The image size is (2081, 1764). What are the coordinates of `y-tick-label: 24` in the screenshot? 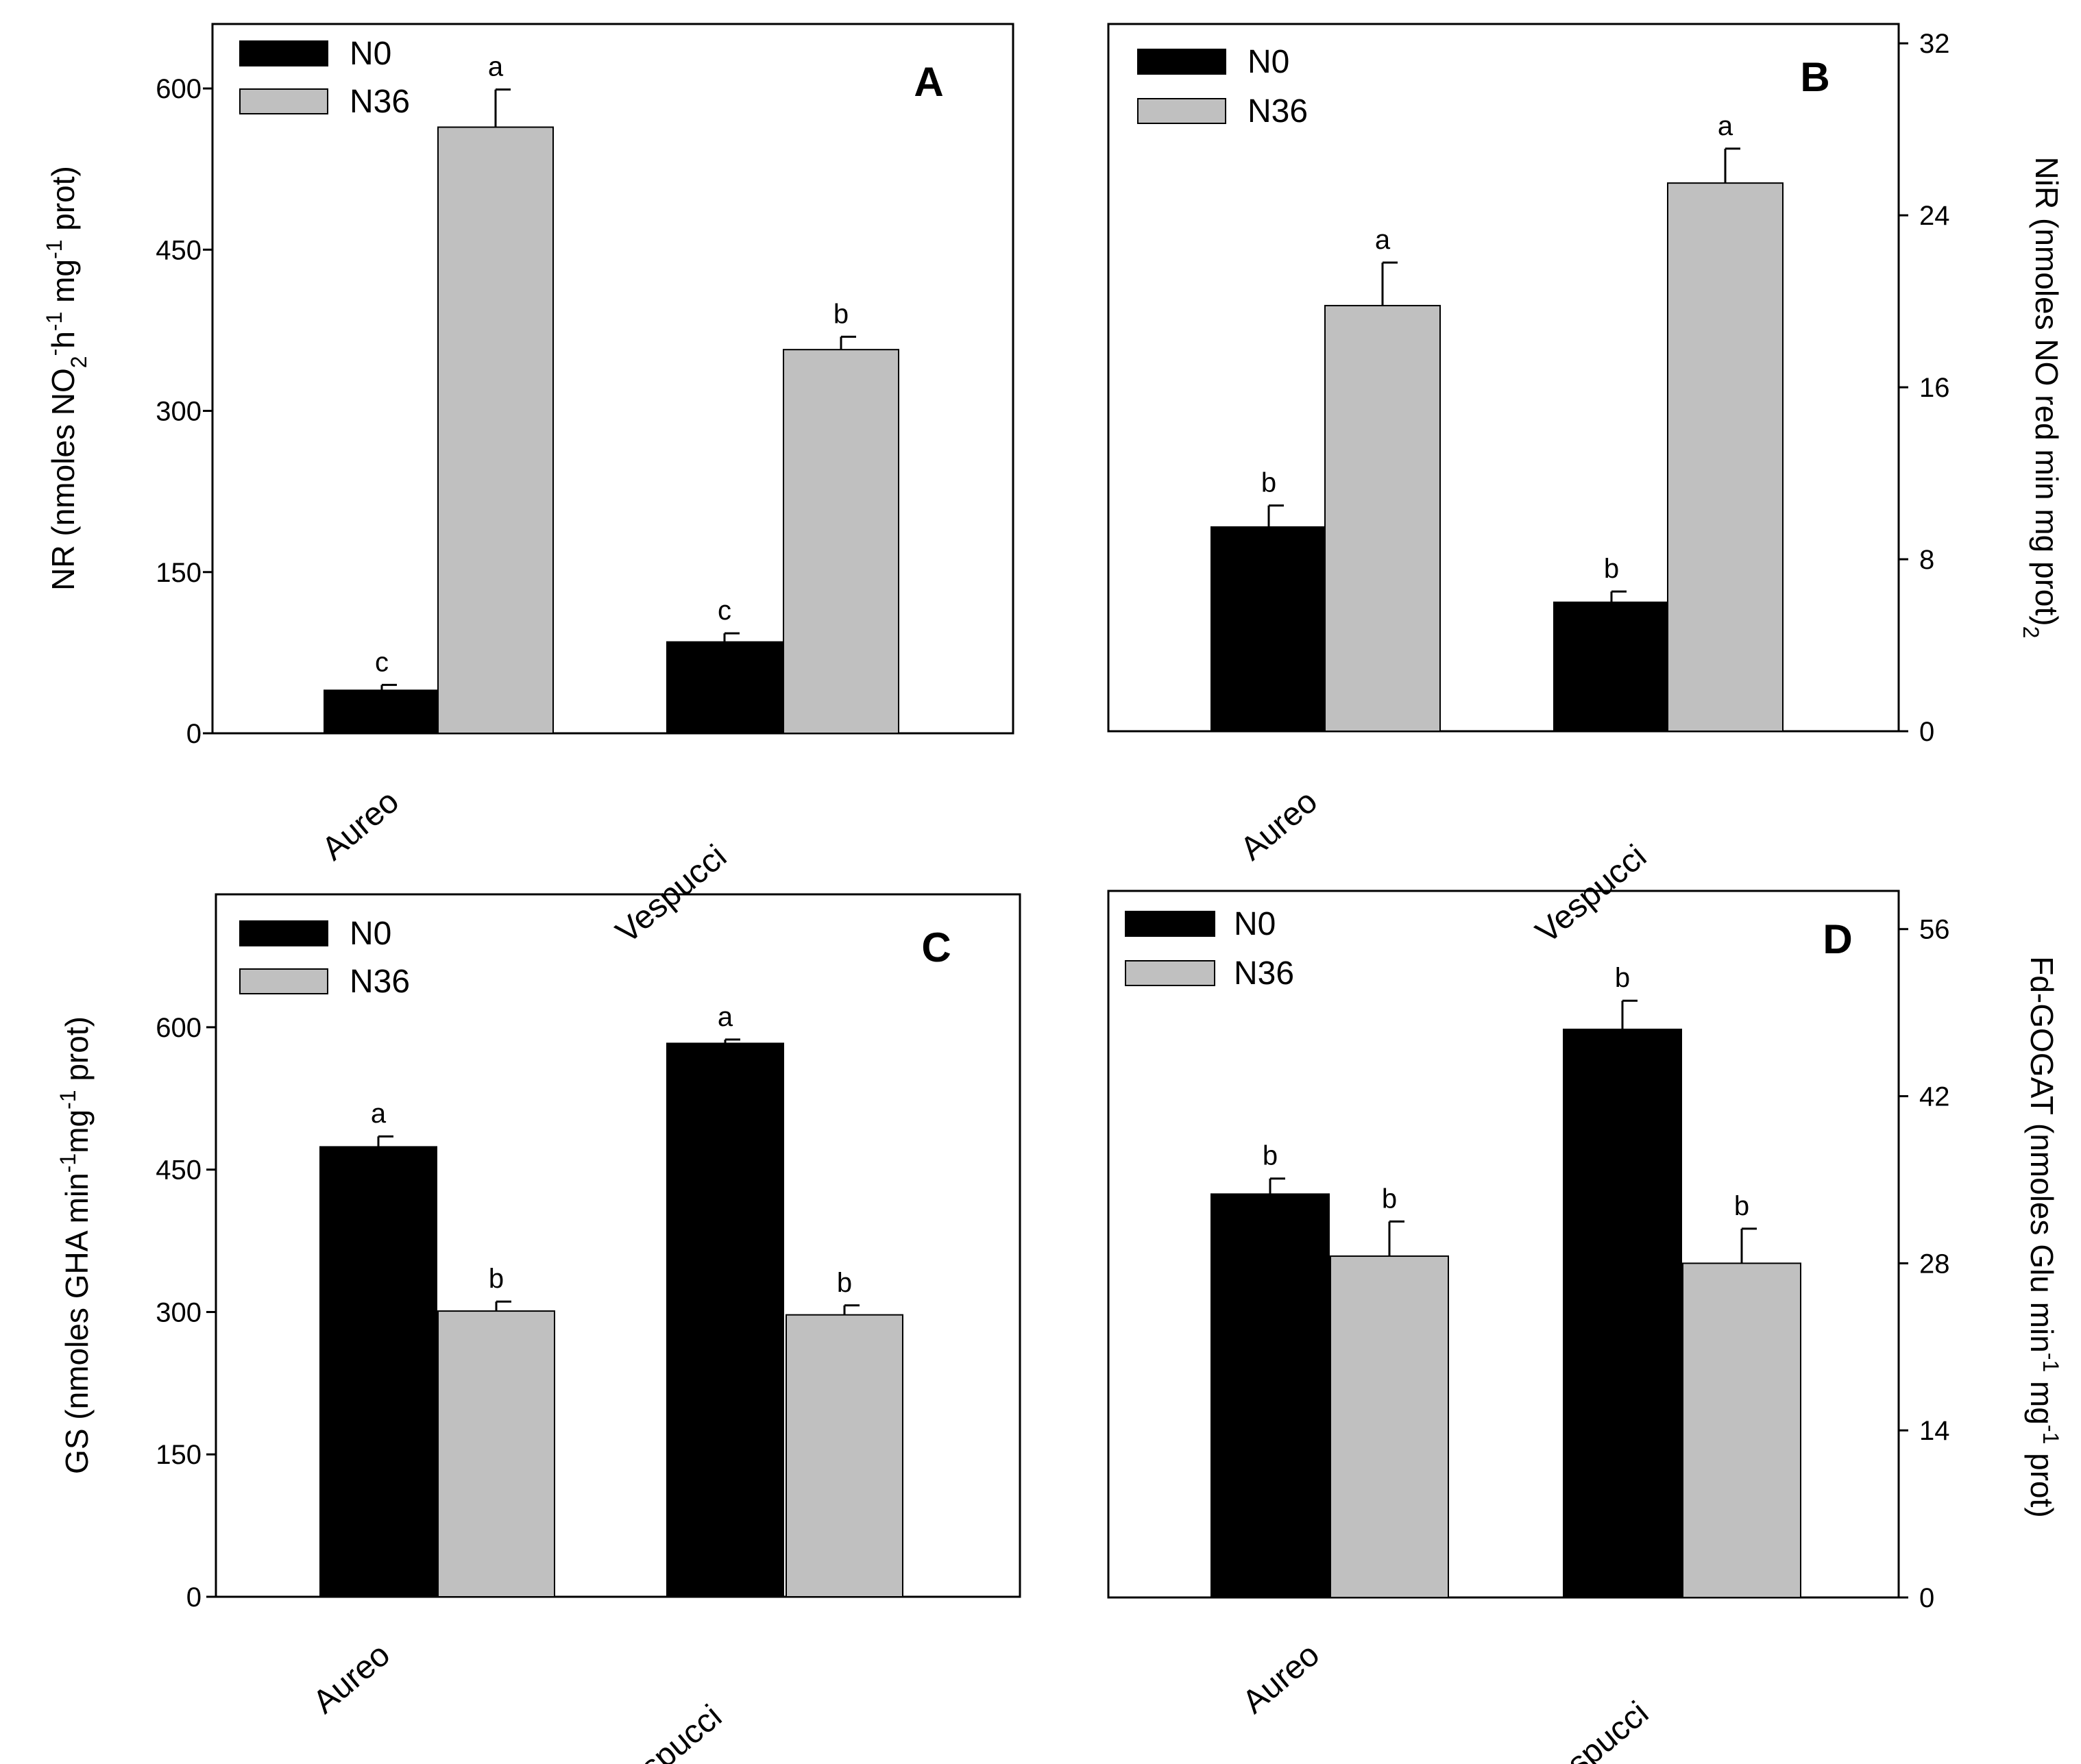 It's located at (1934, 216).